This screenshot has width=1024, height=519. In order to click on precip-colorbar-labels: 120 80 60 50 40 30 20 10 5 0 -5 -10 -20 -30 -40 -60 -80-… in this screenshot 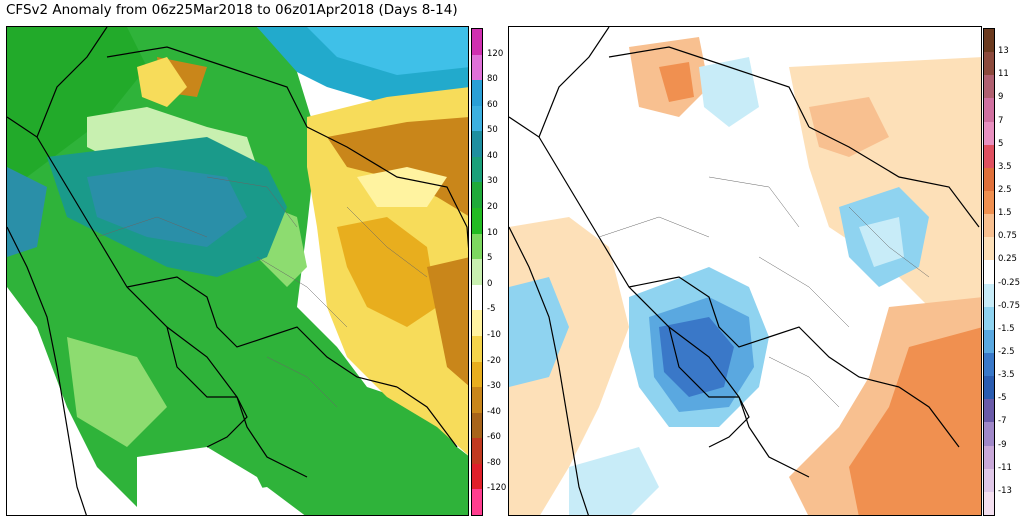, I will do `click(502, 272)`.